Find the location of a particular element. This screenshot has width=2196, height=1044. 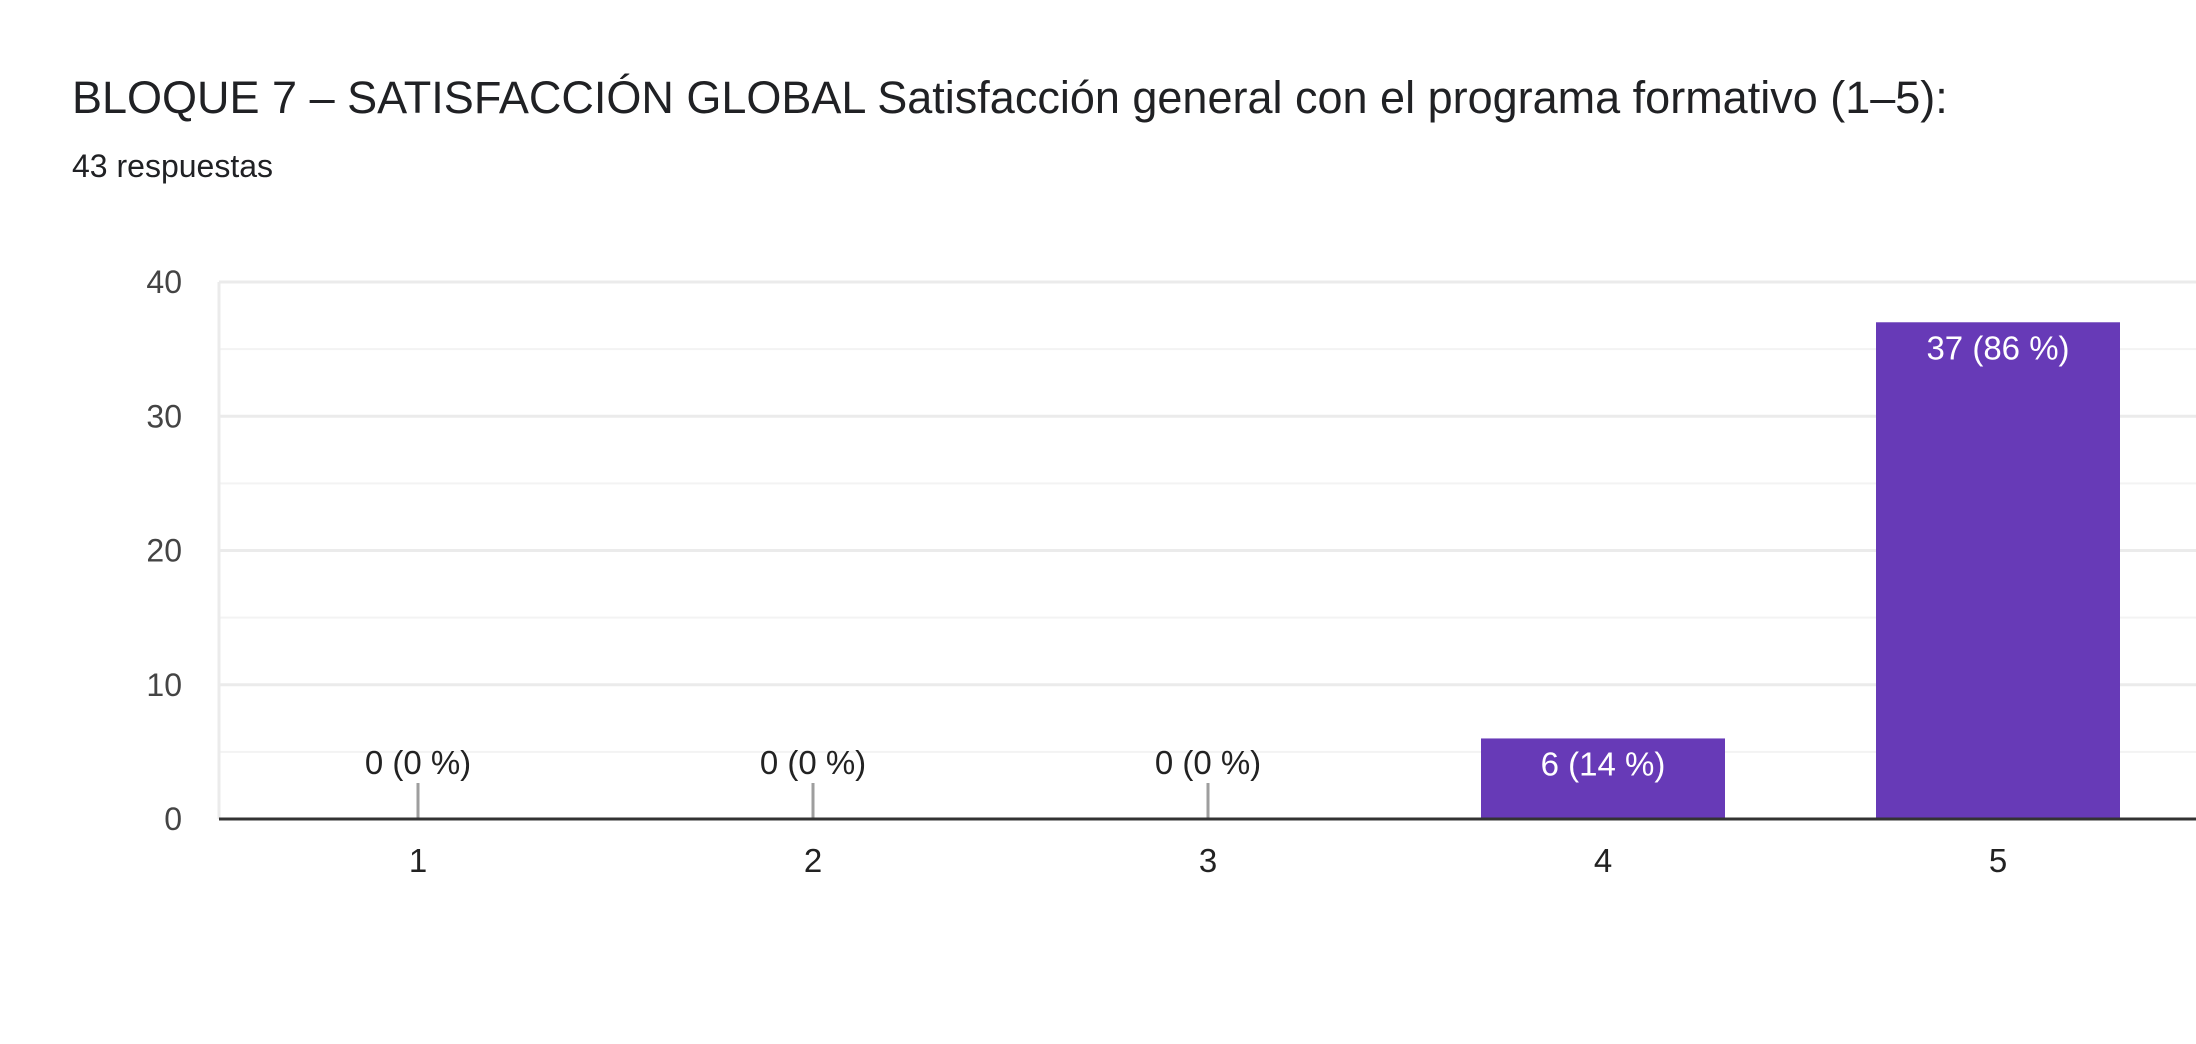

data-label-2: 0 (0 %) is located at coordinates (813, 762).